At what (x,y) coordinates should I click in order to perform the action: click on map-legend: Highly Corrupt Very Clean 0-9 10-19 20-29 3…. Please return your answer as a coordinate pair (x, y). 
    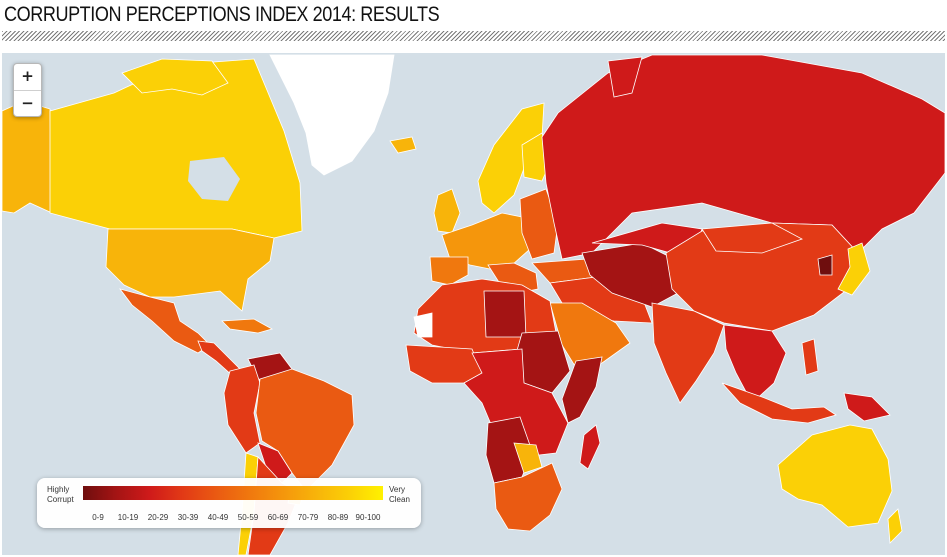
    Looking at the image, I should click on (229, 503).